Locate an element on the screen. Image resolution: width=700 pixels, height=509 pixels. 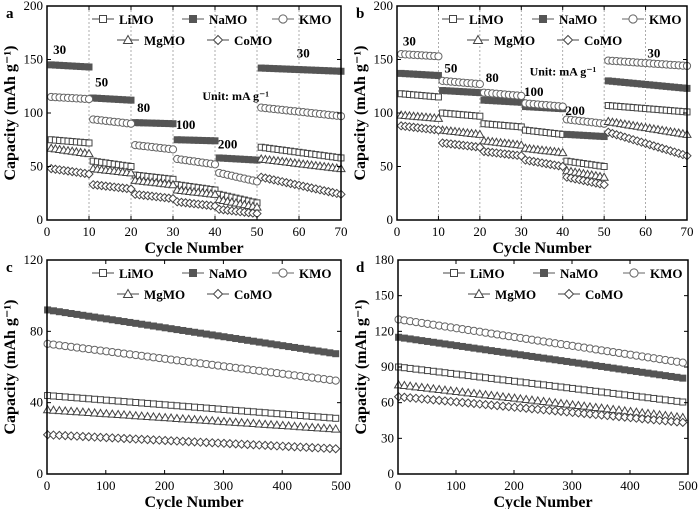
series-group is located at coordinates (196, 140).